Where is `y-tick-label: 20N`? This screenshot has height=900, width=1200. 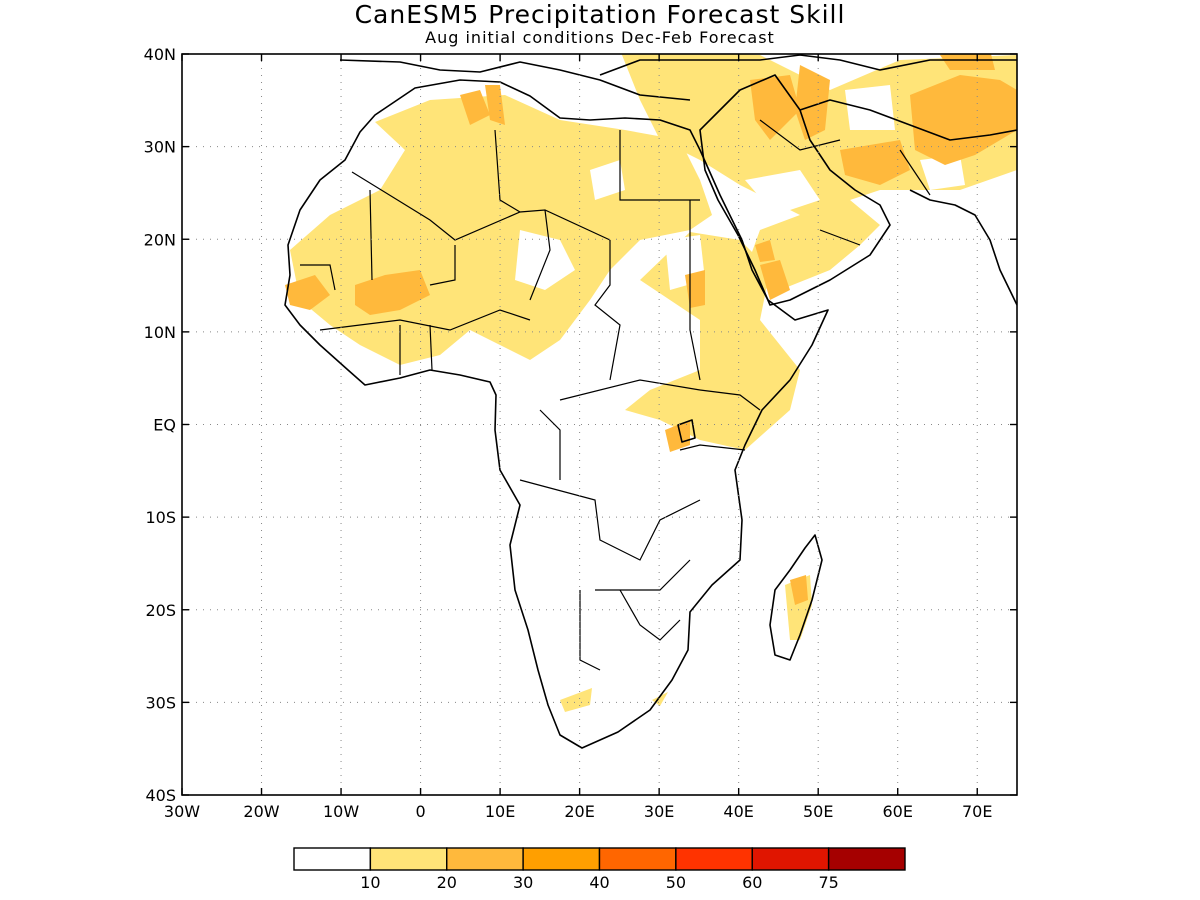 y-tick-label: 20N is located at coordinates (160, 239).